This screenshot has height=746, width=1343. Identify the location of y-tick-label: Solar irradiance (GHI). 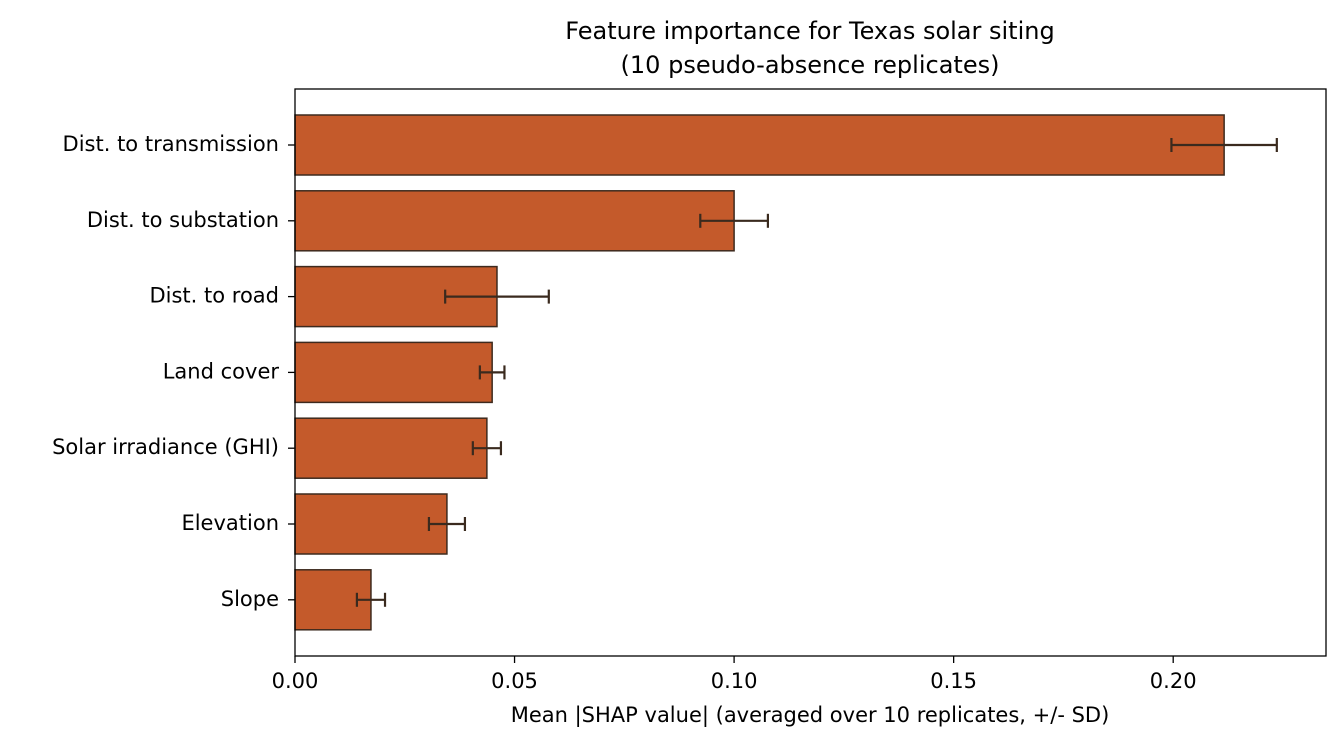
(165, 447).